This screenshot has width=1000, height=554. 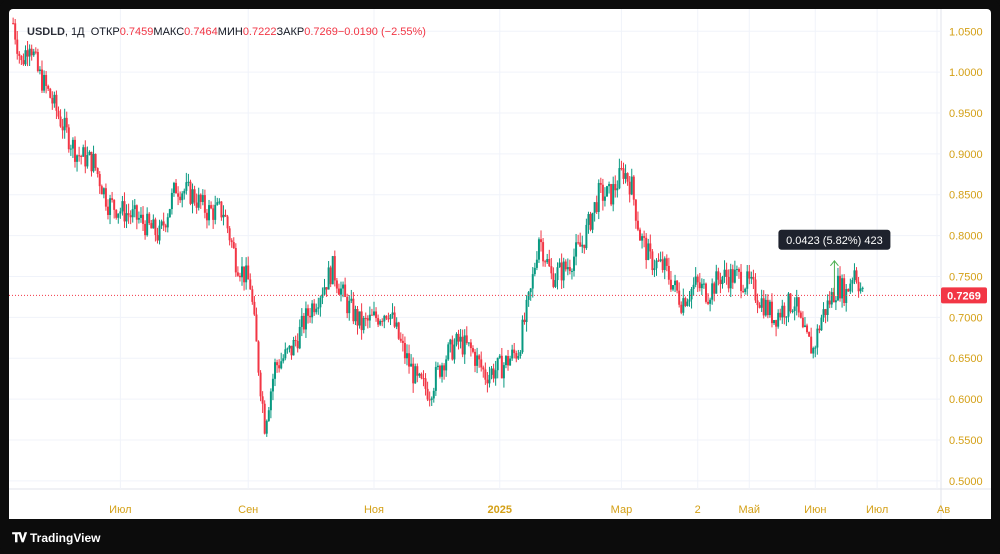 I want to click on footer-bar, so click(x=500, y=537).